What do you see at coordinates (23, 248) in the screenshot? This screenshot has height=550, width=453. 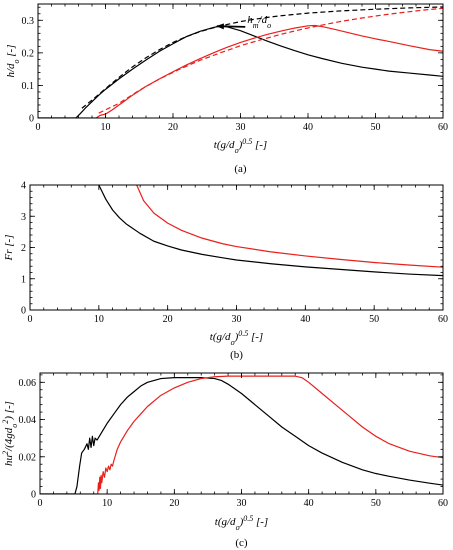 I see `y-tick-label: 2` at bounding box center [23, 248].